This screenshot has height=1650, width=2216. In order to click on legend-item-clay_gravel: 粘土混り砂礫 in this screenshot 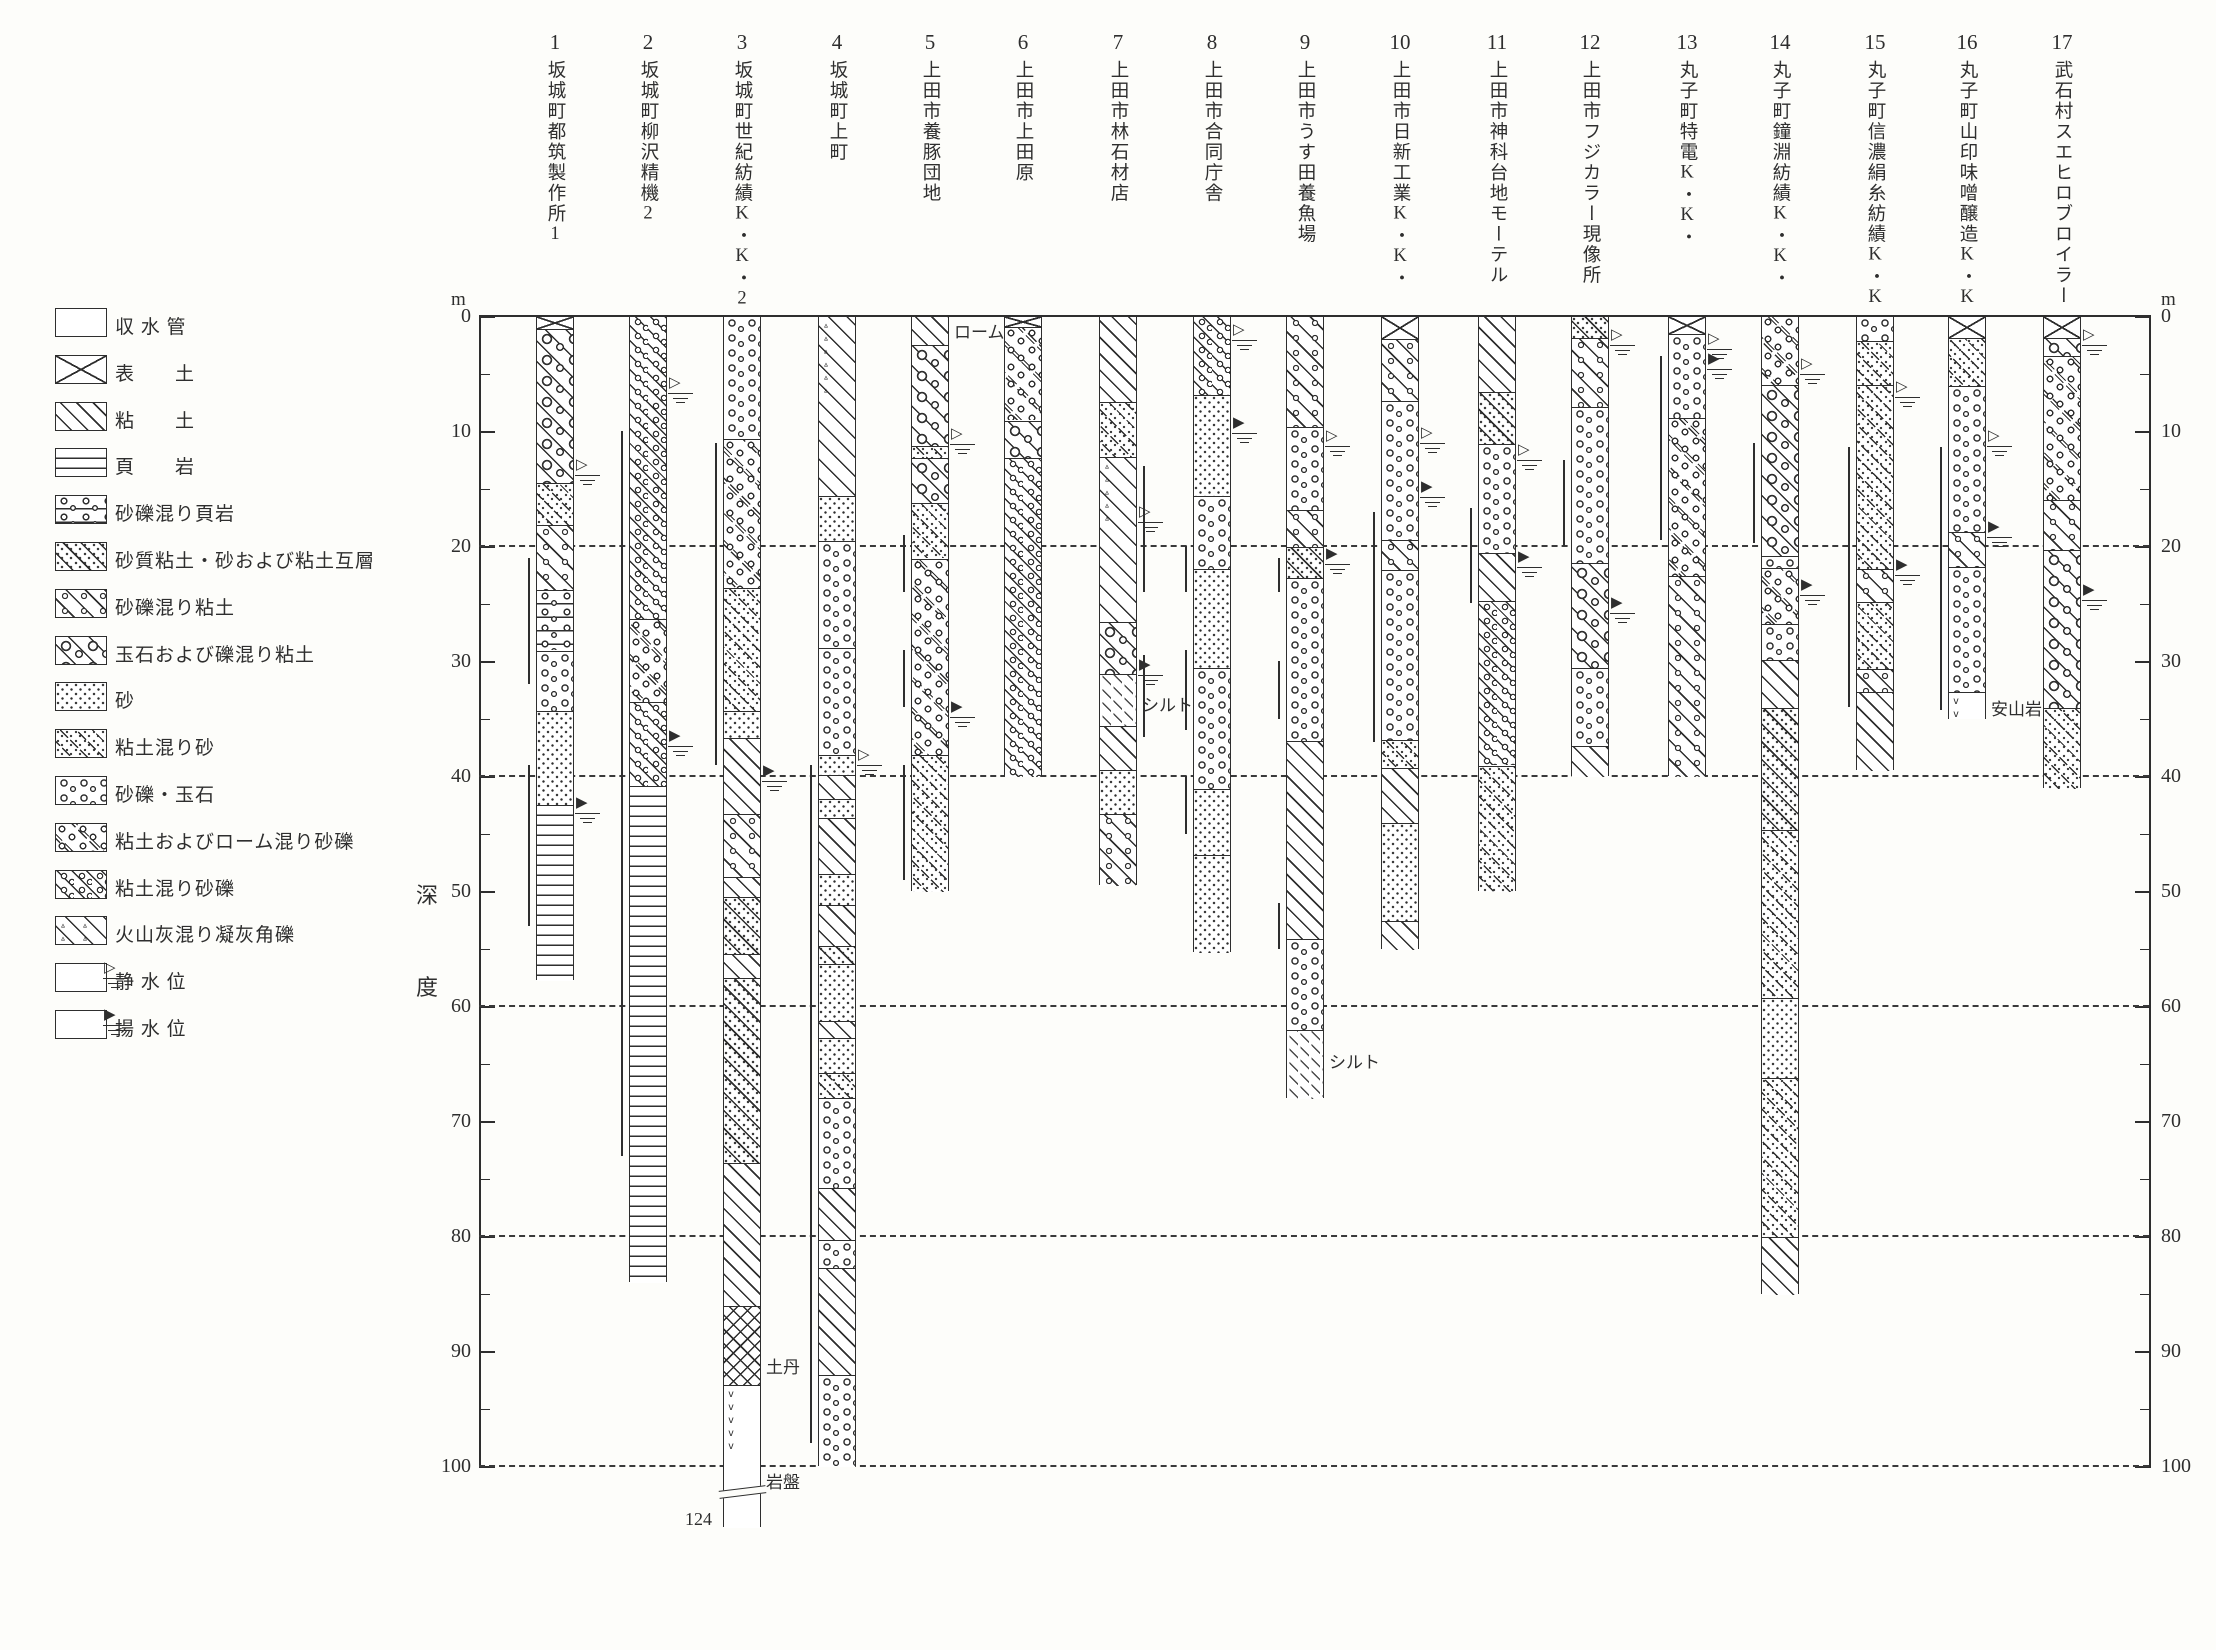, I will do `click(265, 886)`.